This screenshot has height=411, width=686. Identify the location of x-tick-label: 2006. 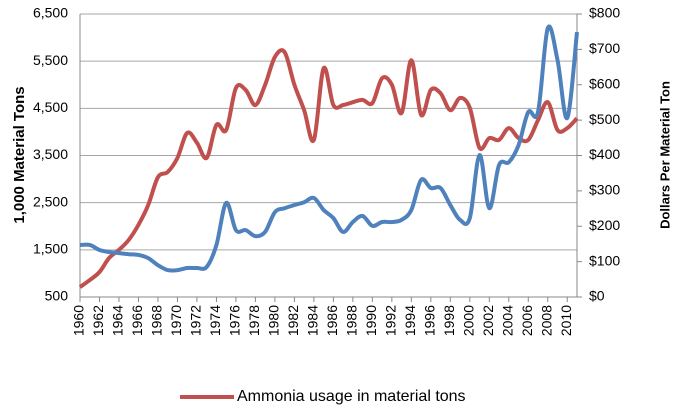
(527, 320).